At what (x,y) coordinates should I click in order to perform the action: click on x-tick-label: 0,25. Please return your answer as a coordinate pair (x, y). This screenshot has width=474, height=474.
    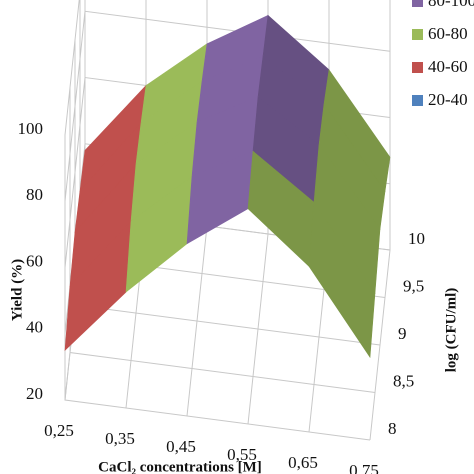
    Looking at the image, I should click on (59, 430).